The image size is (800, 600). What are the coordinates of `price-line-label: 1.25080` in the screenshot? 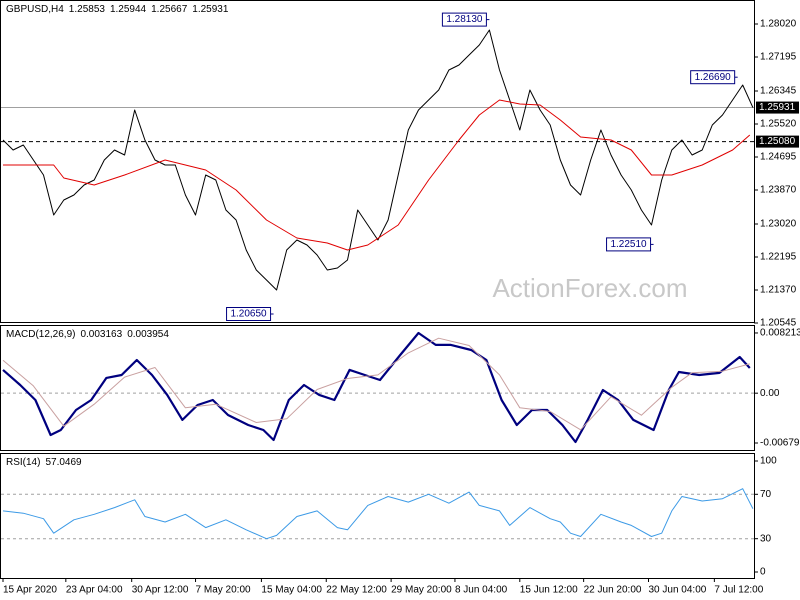 It's located at (777, 141).